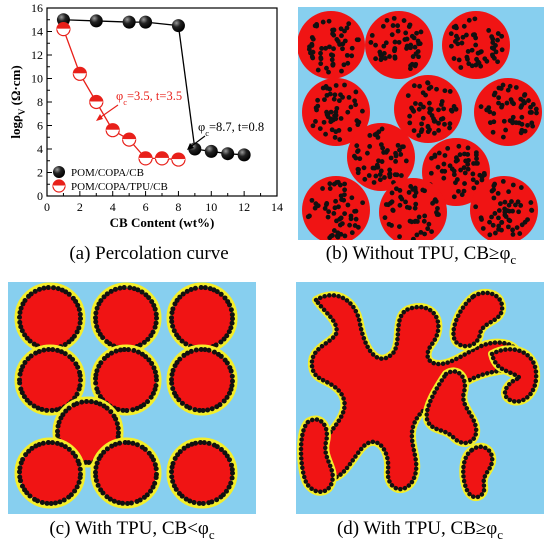  What do you see at coordinates (96, 102) in the screenshot?
I see `data-point-pom-copa-tpu-cb` at bounding box center [96, 102].